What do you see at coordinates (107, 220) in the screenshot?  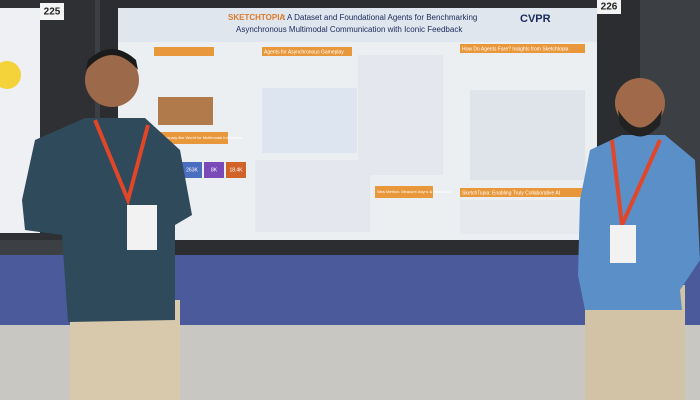 I see `plaid-shirt` at bounding box center [107, 220].